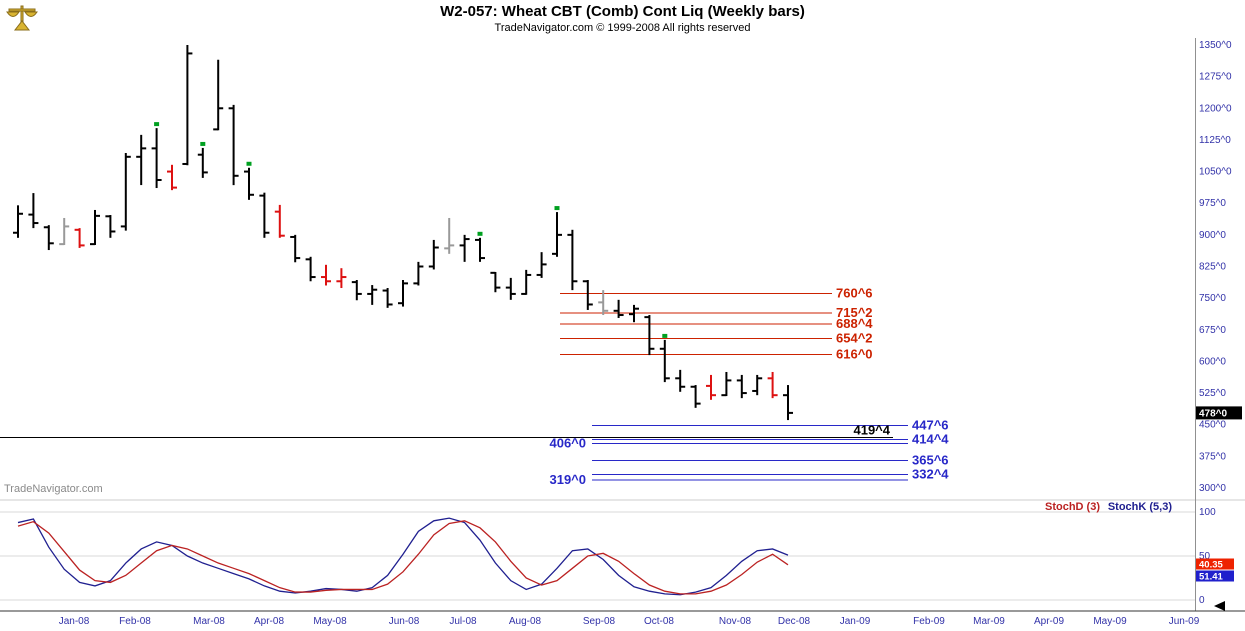 This screenshot has width=1245, height=631. Describe the element at coordinates (930, 473) in the screenshot. I see `support-label: 332^4` at that location.